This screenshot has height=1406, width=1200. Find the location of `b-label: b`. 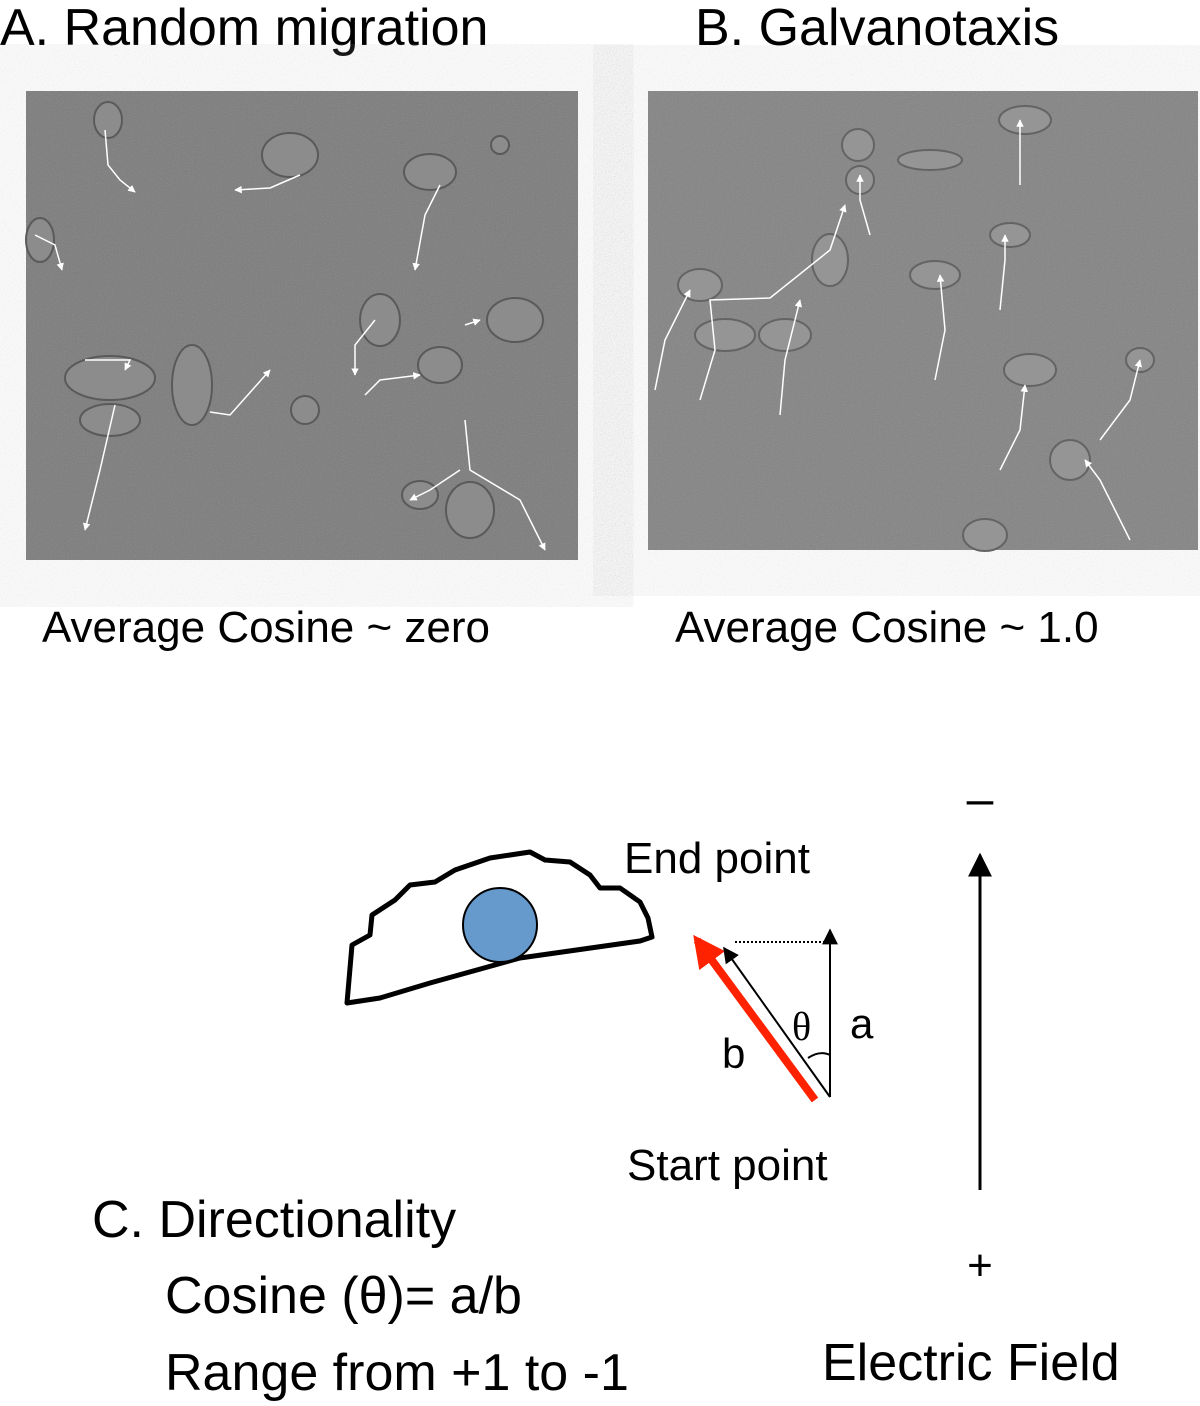

b-label: b is located at coordinates (733, 1053).